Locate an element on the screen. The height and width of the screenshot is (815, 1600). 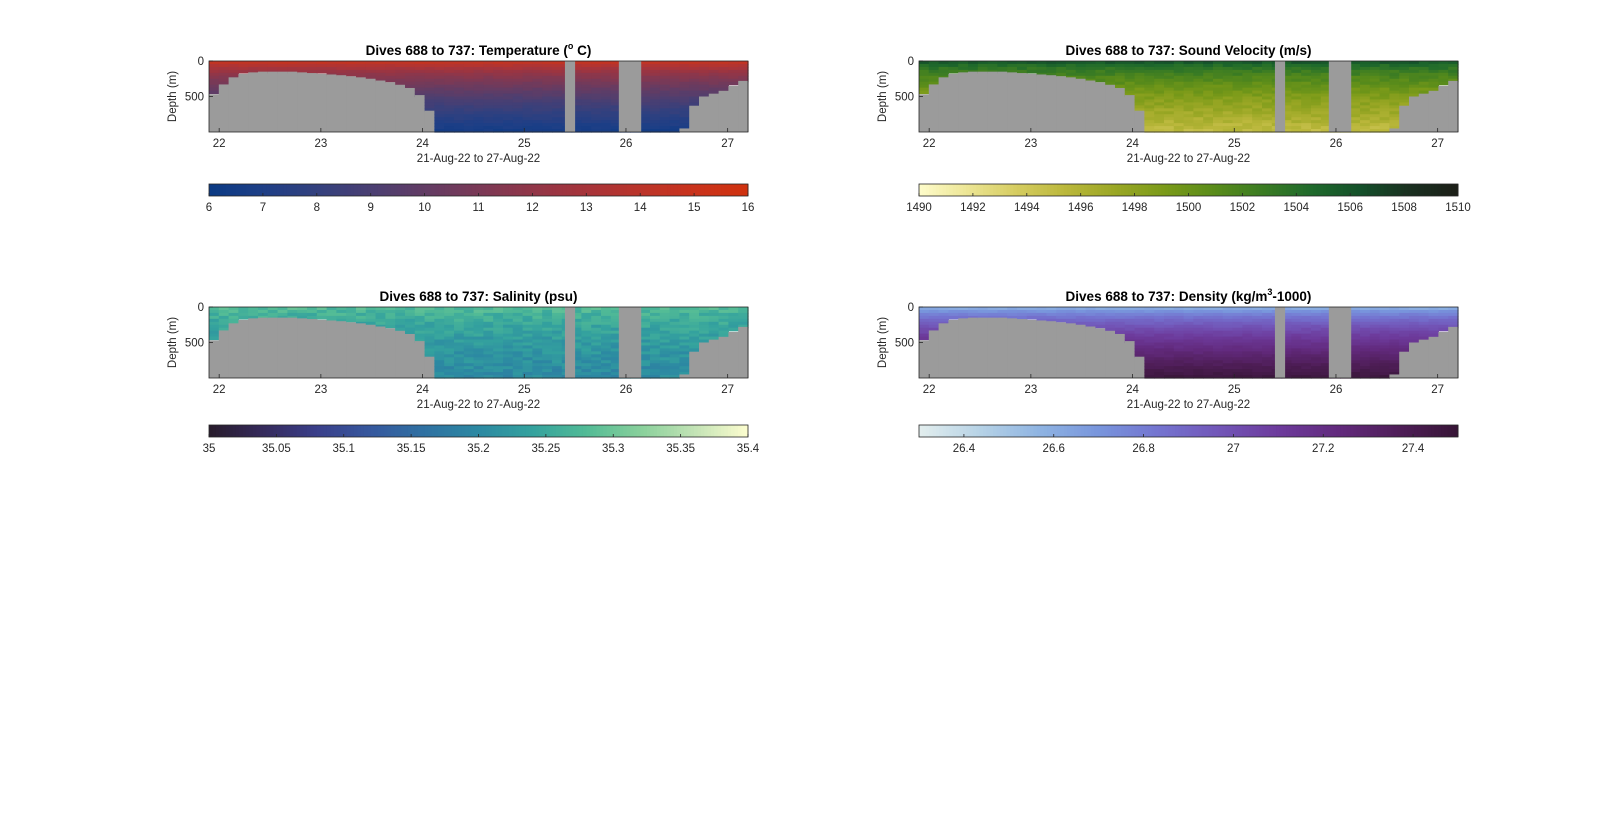
x-tick-label: 24 is located at coordinates (422, 390).